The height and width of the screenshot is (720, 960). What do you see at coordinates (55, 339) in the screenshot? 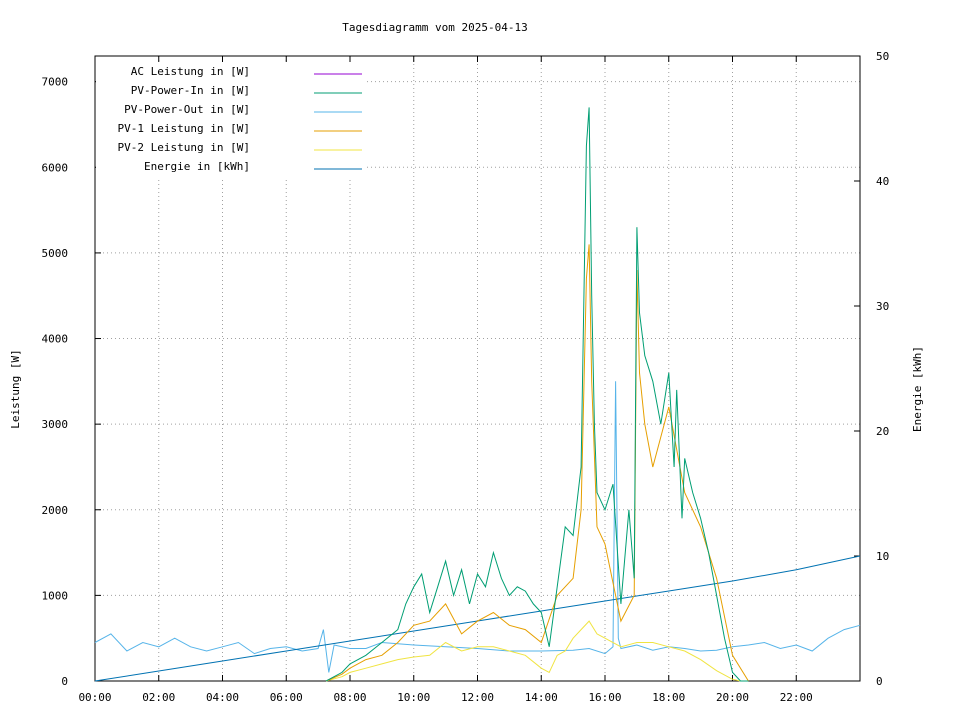
I see `y-tick-label: 4000` at bounding box center [55, 339].